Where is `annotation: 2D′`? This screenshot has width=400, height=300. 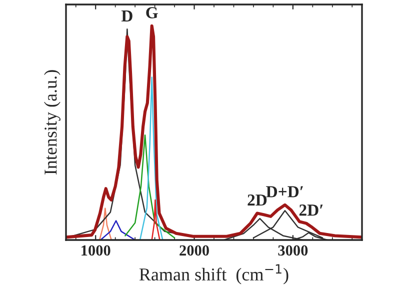 annotation: 2D′ is located at coordinates (311, 210).